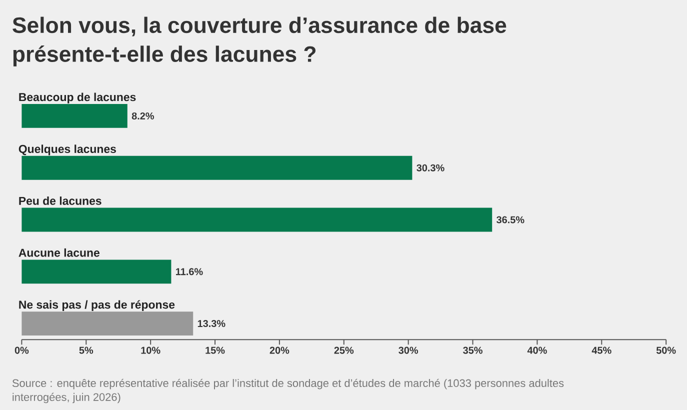 The width and height of the screenshot is (687, 410). Describe the element at coordinates (59, 252) in the screenshot. I see `y-tick-label: Aucune lacune` at that location.